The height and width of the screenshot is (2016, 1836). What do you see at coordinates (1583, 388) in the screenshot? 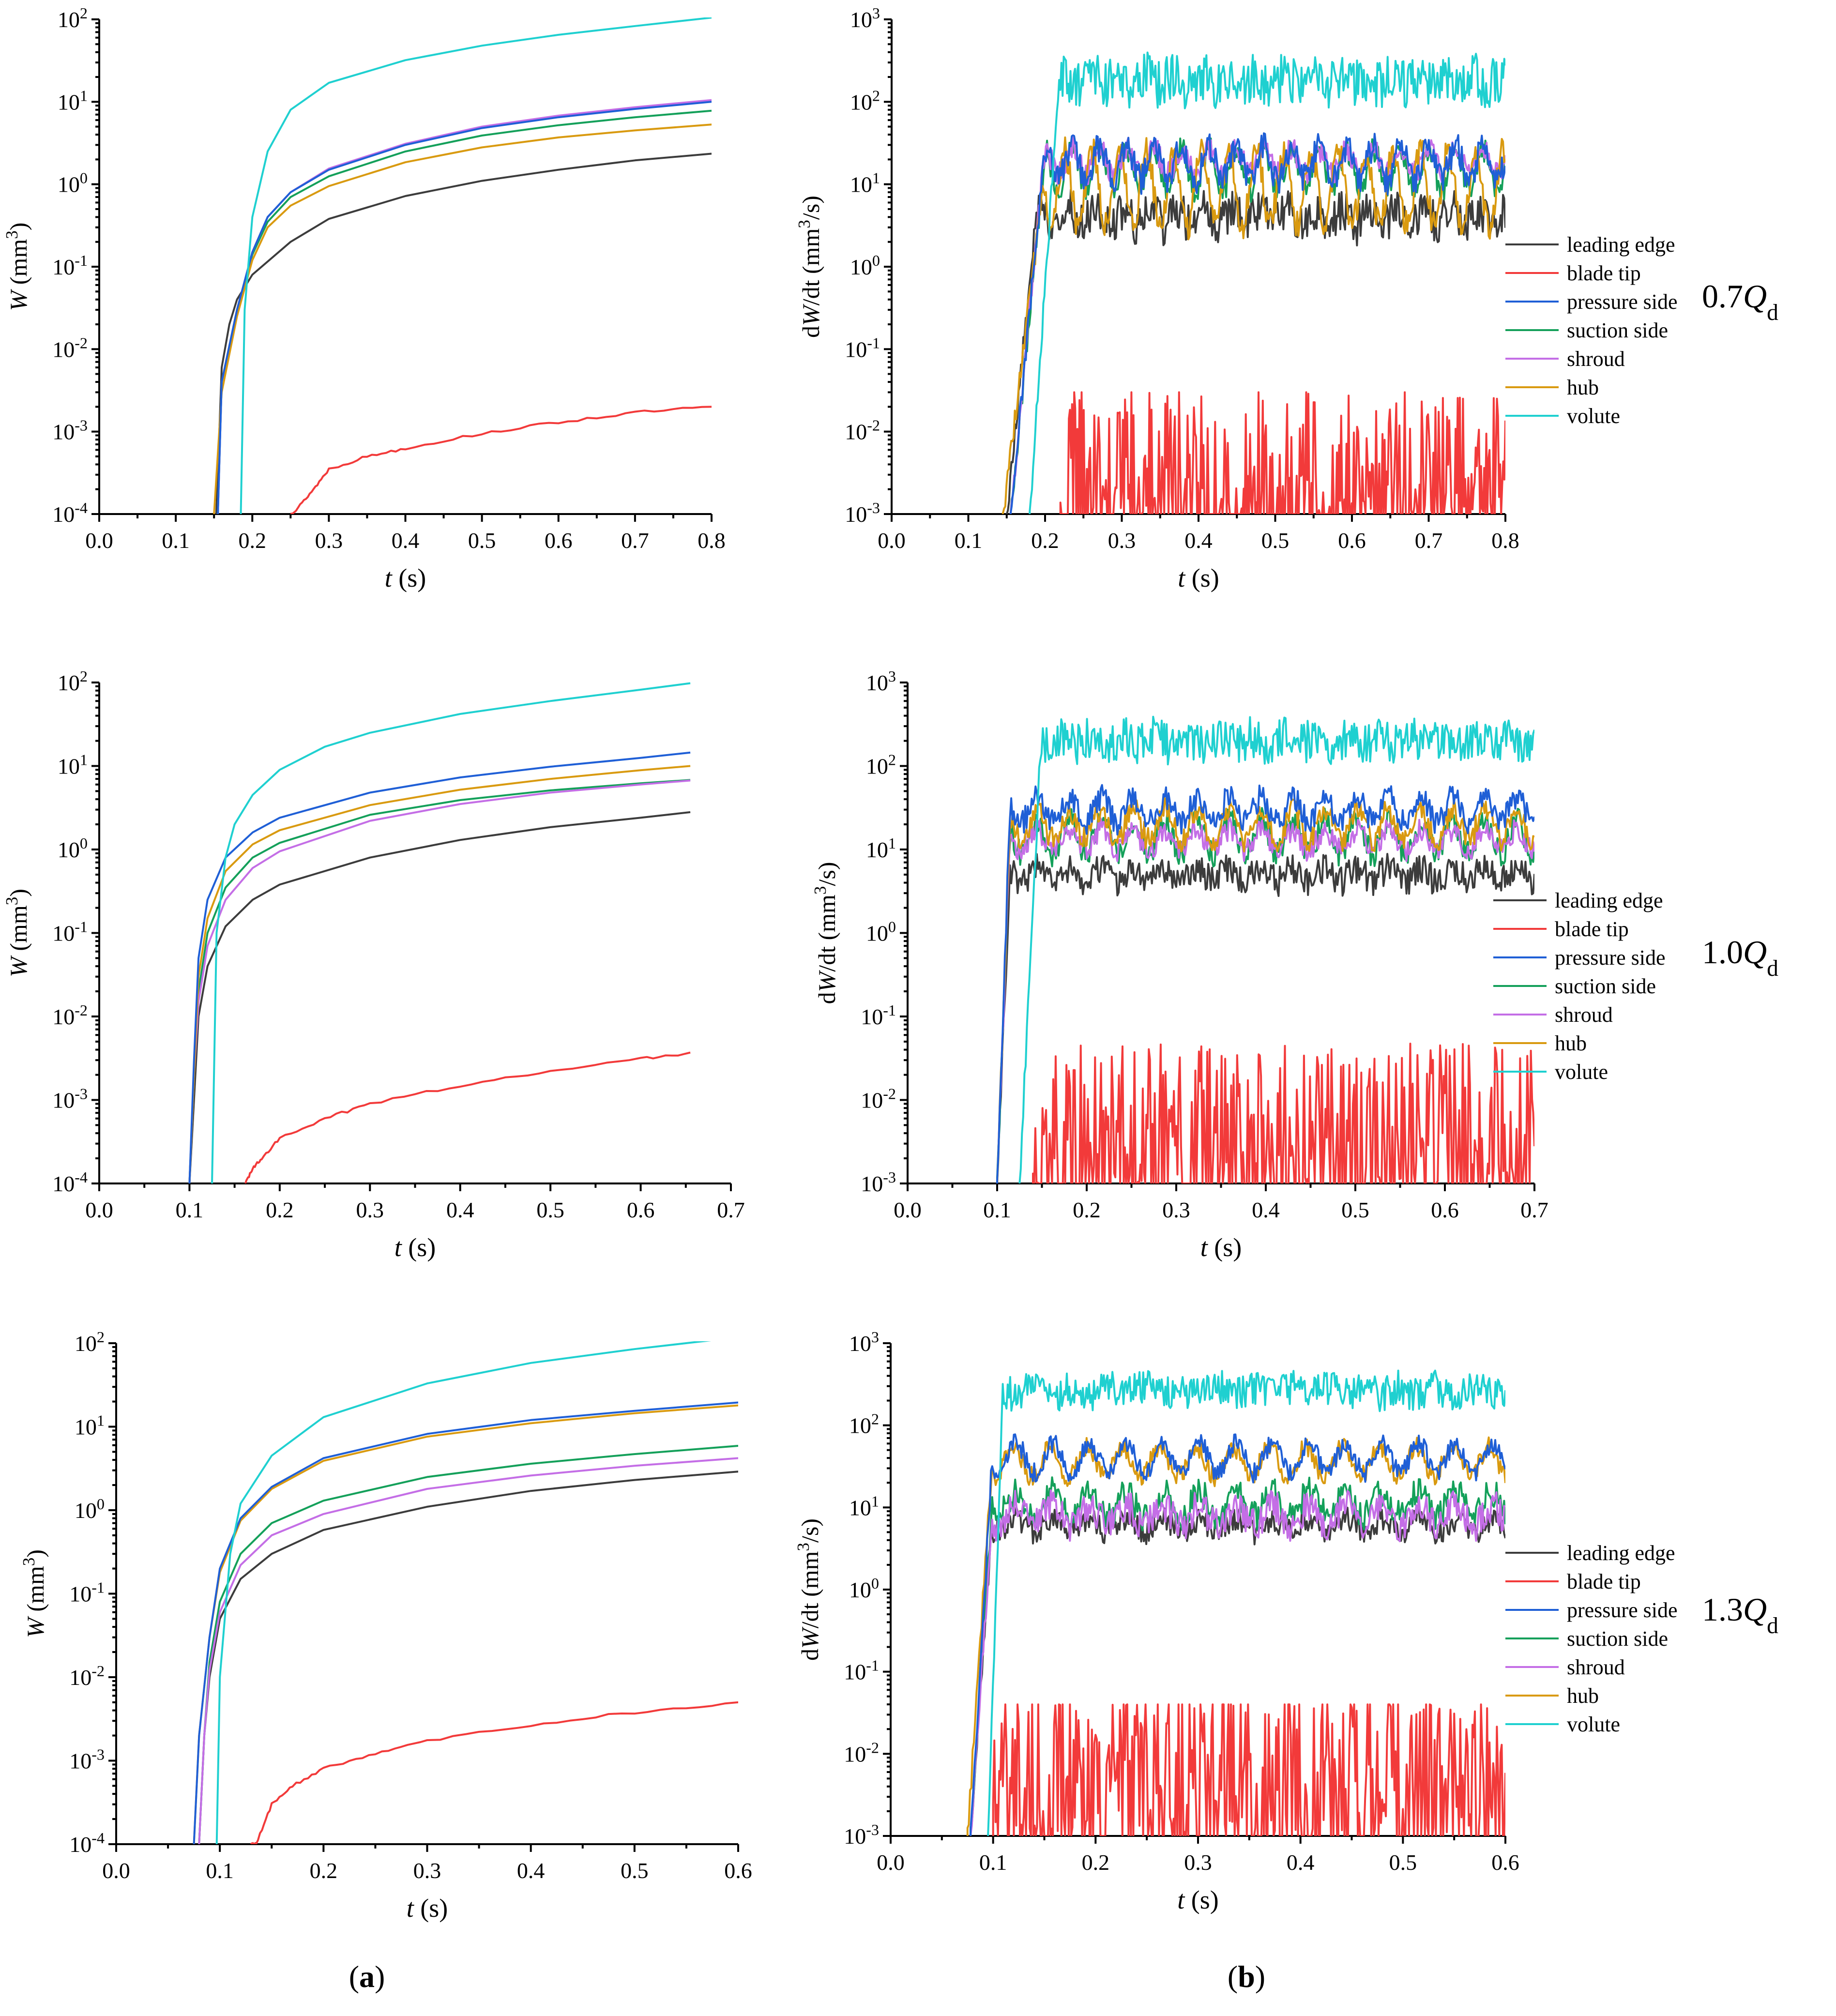
I see `legend-label: hub` at bounding box center [1583, 388].